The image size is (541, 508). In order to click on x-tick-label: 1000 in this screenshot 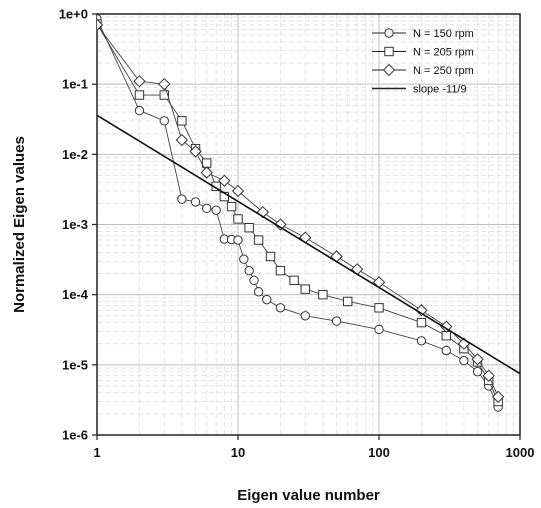, I will do `click(520, 452)`.